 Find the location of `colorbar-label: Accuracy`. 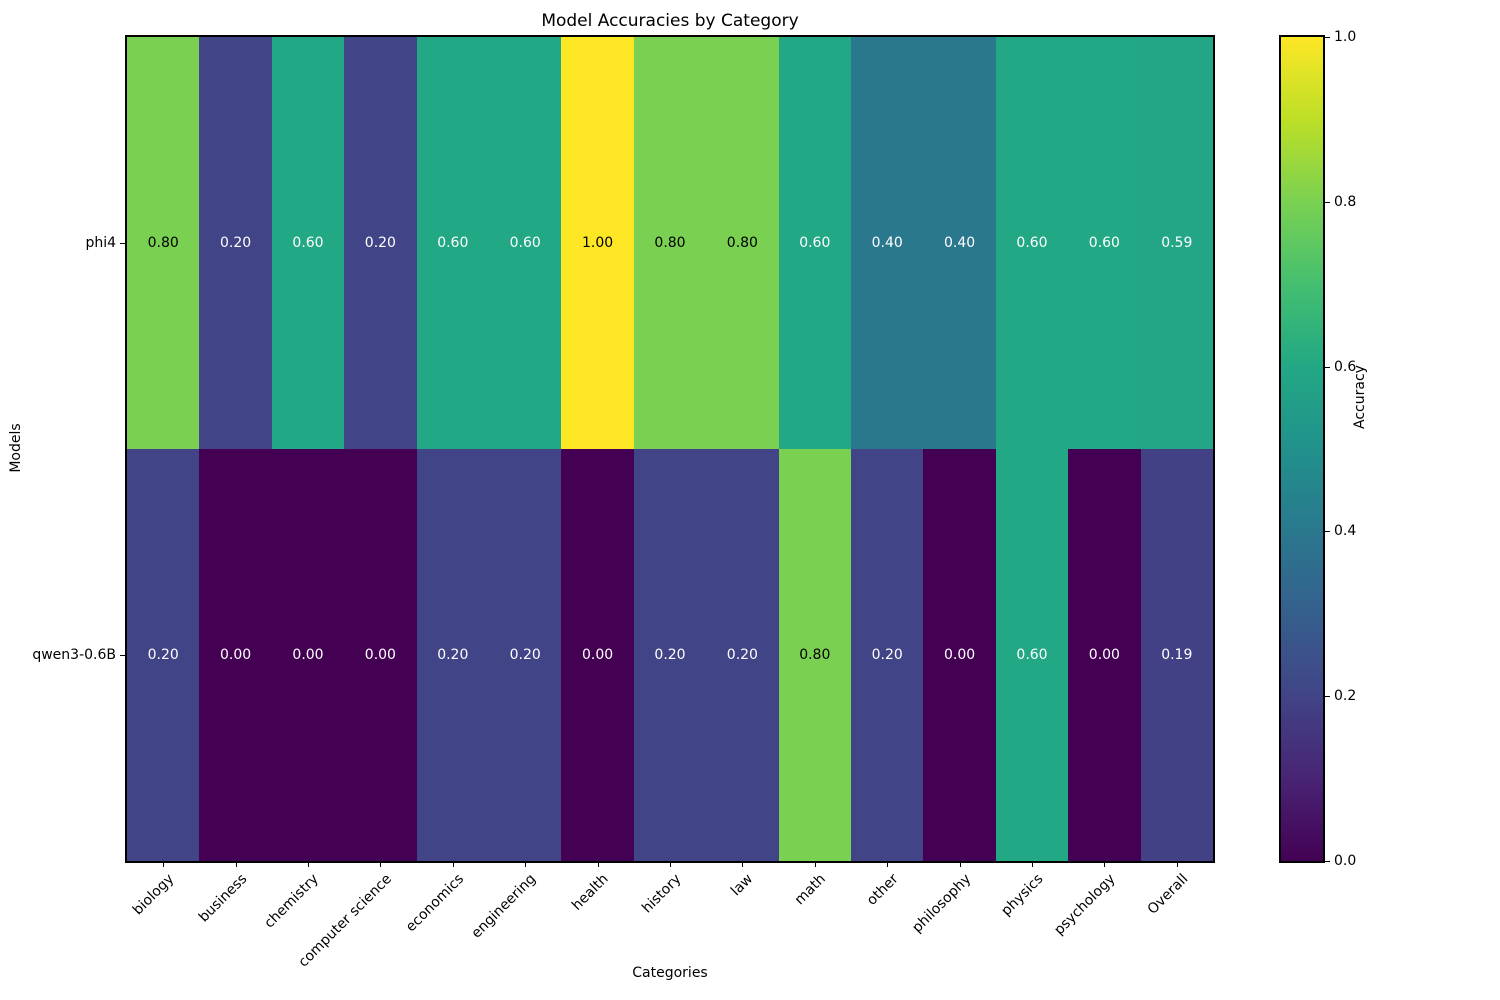

colorbar-label: Accuracy is located at coordinates (1360, 397).